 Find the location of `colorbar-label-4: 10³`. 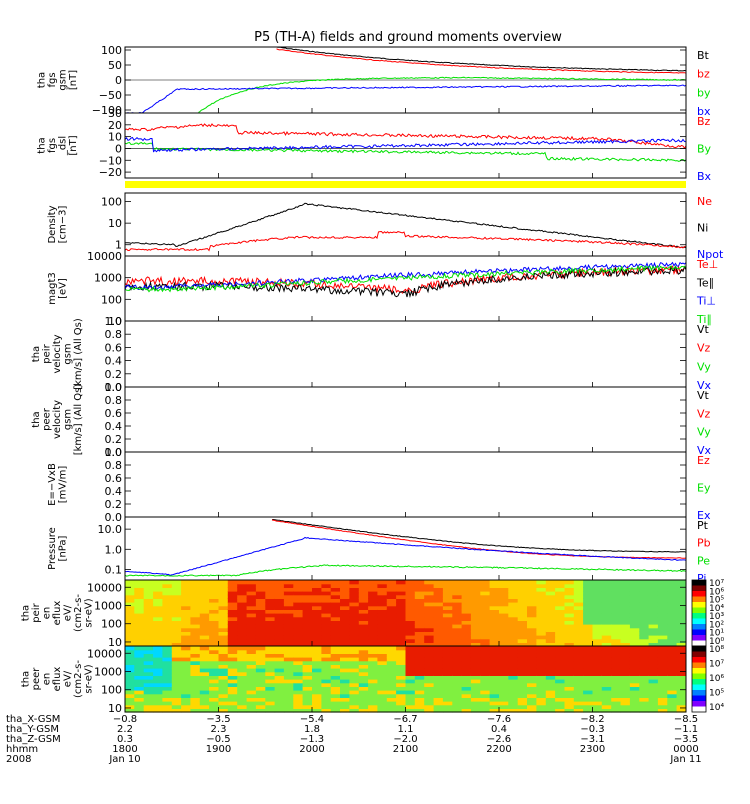

colorbar-label-4: 10³ is located at coordinates (716, 617).